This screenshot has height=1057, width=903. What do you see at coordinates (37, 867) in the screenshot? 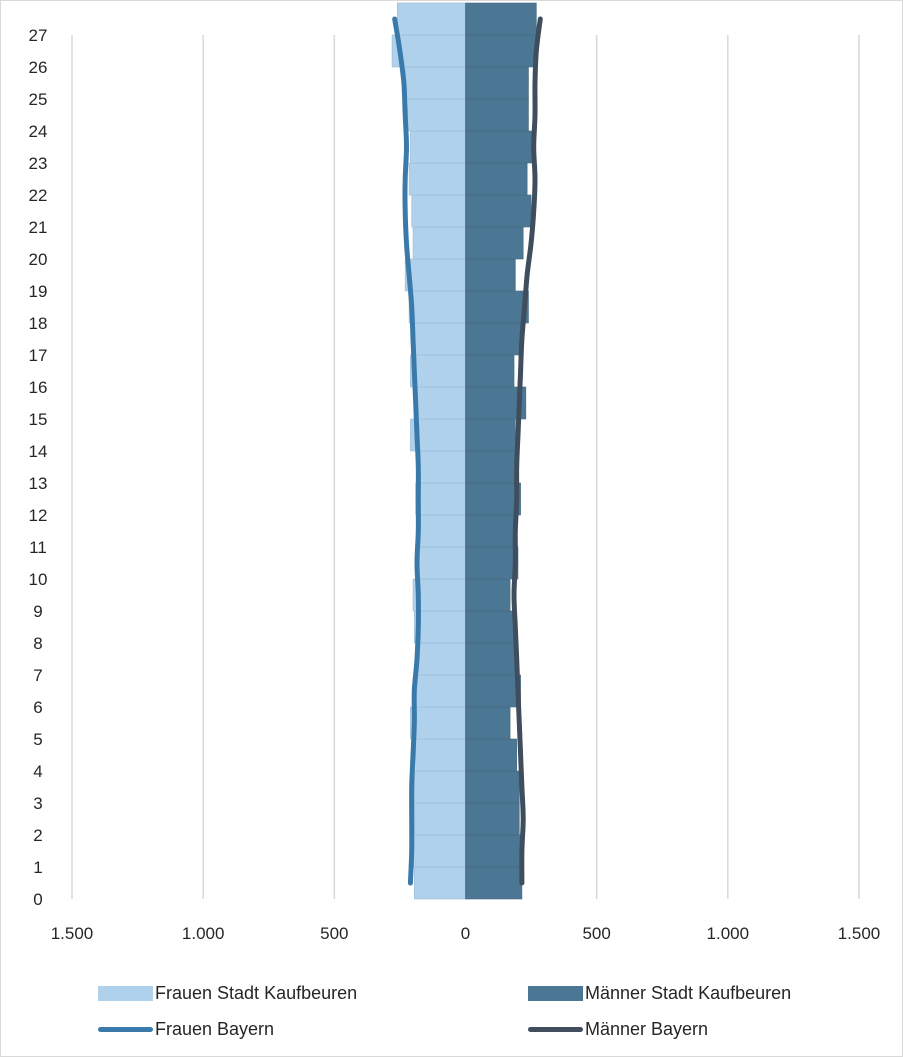
I see `y-tick-label: 1` at bounding box center [37, 867].